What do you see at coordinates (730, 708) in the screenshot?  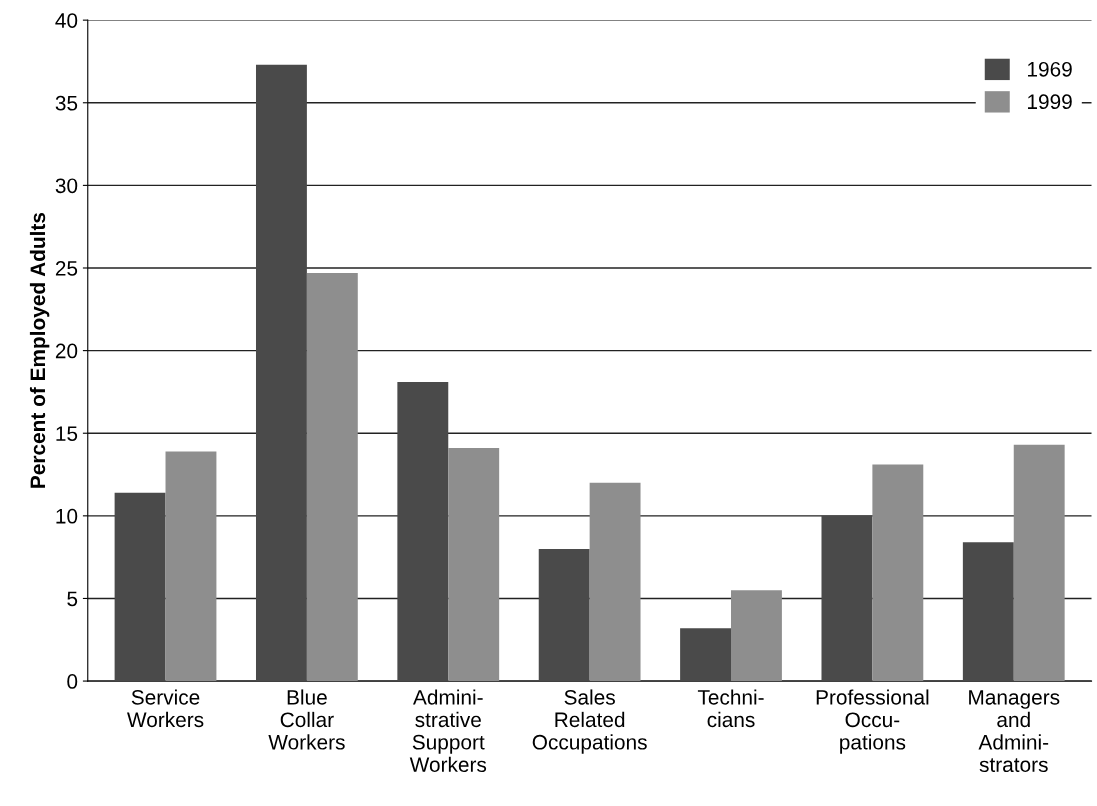 I see `x-tick-label: Techni- cians` at bounding box center [730, 708].